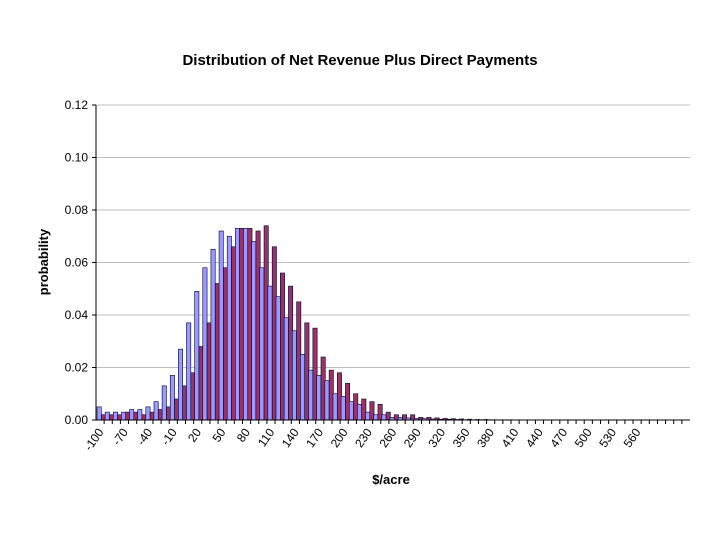  What do you see at coordinates (339, 437) in the screenshot?
I see `x-tick-label: 200` at bounding box center [339, 437].